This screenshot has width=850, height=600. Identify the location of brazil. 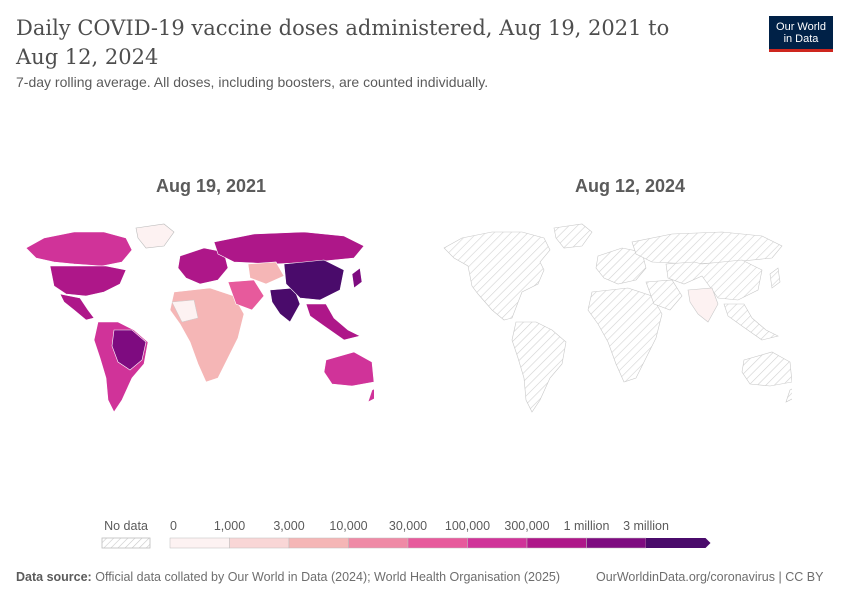
(129, 350).